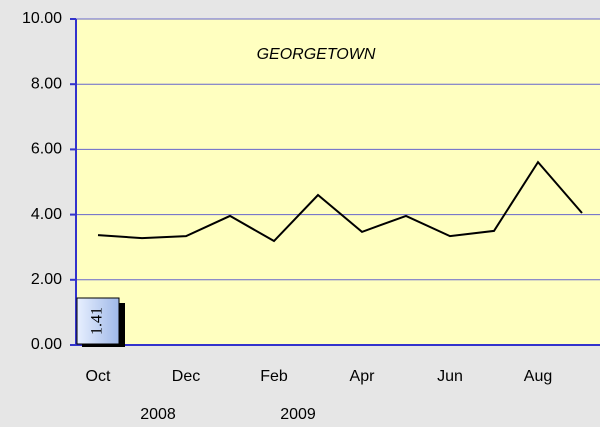 The image size is (600, 427). Describe the element at coordinates (46, 279) in the screenshot. I see `y-tick-label: 2.00` at that location.